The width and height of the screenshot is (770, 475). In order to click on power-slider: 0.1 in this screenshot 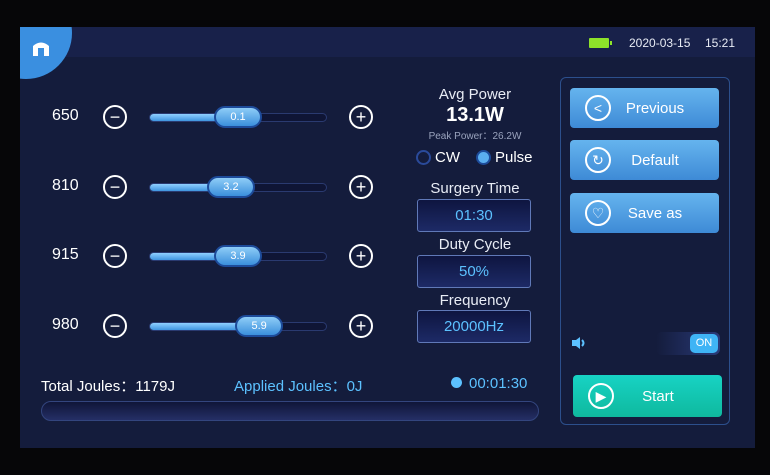, I will do `click(238, 117)`.